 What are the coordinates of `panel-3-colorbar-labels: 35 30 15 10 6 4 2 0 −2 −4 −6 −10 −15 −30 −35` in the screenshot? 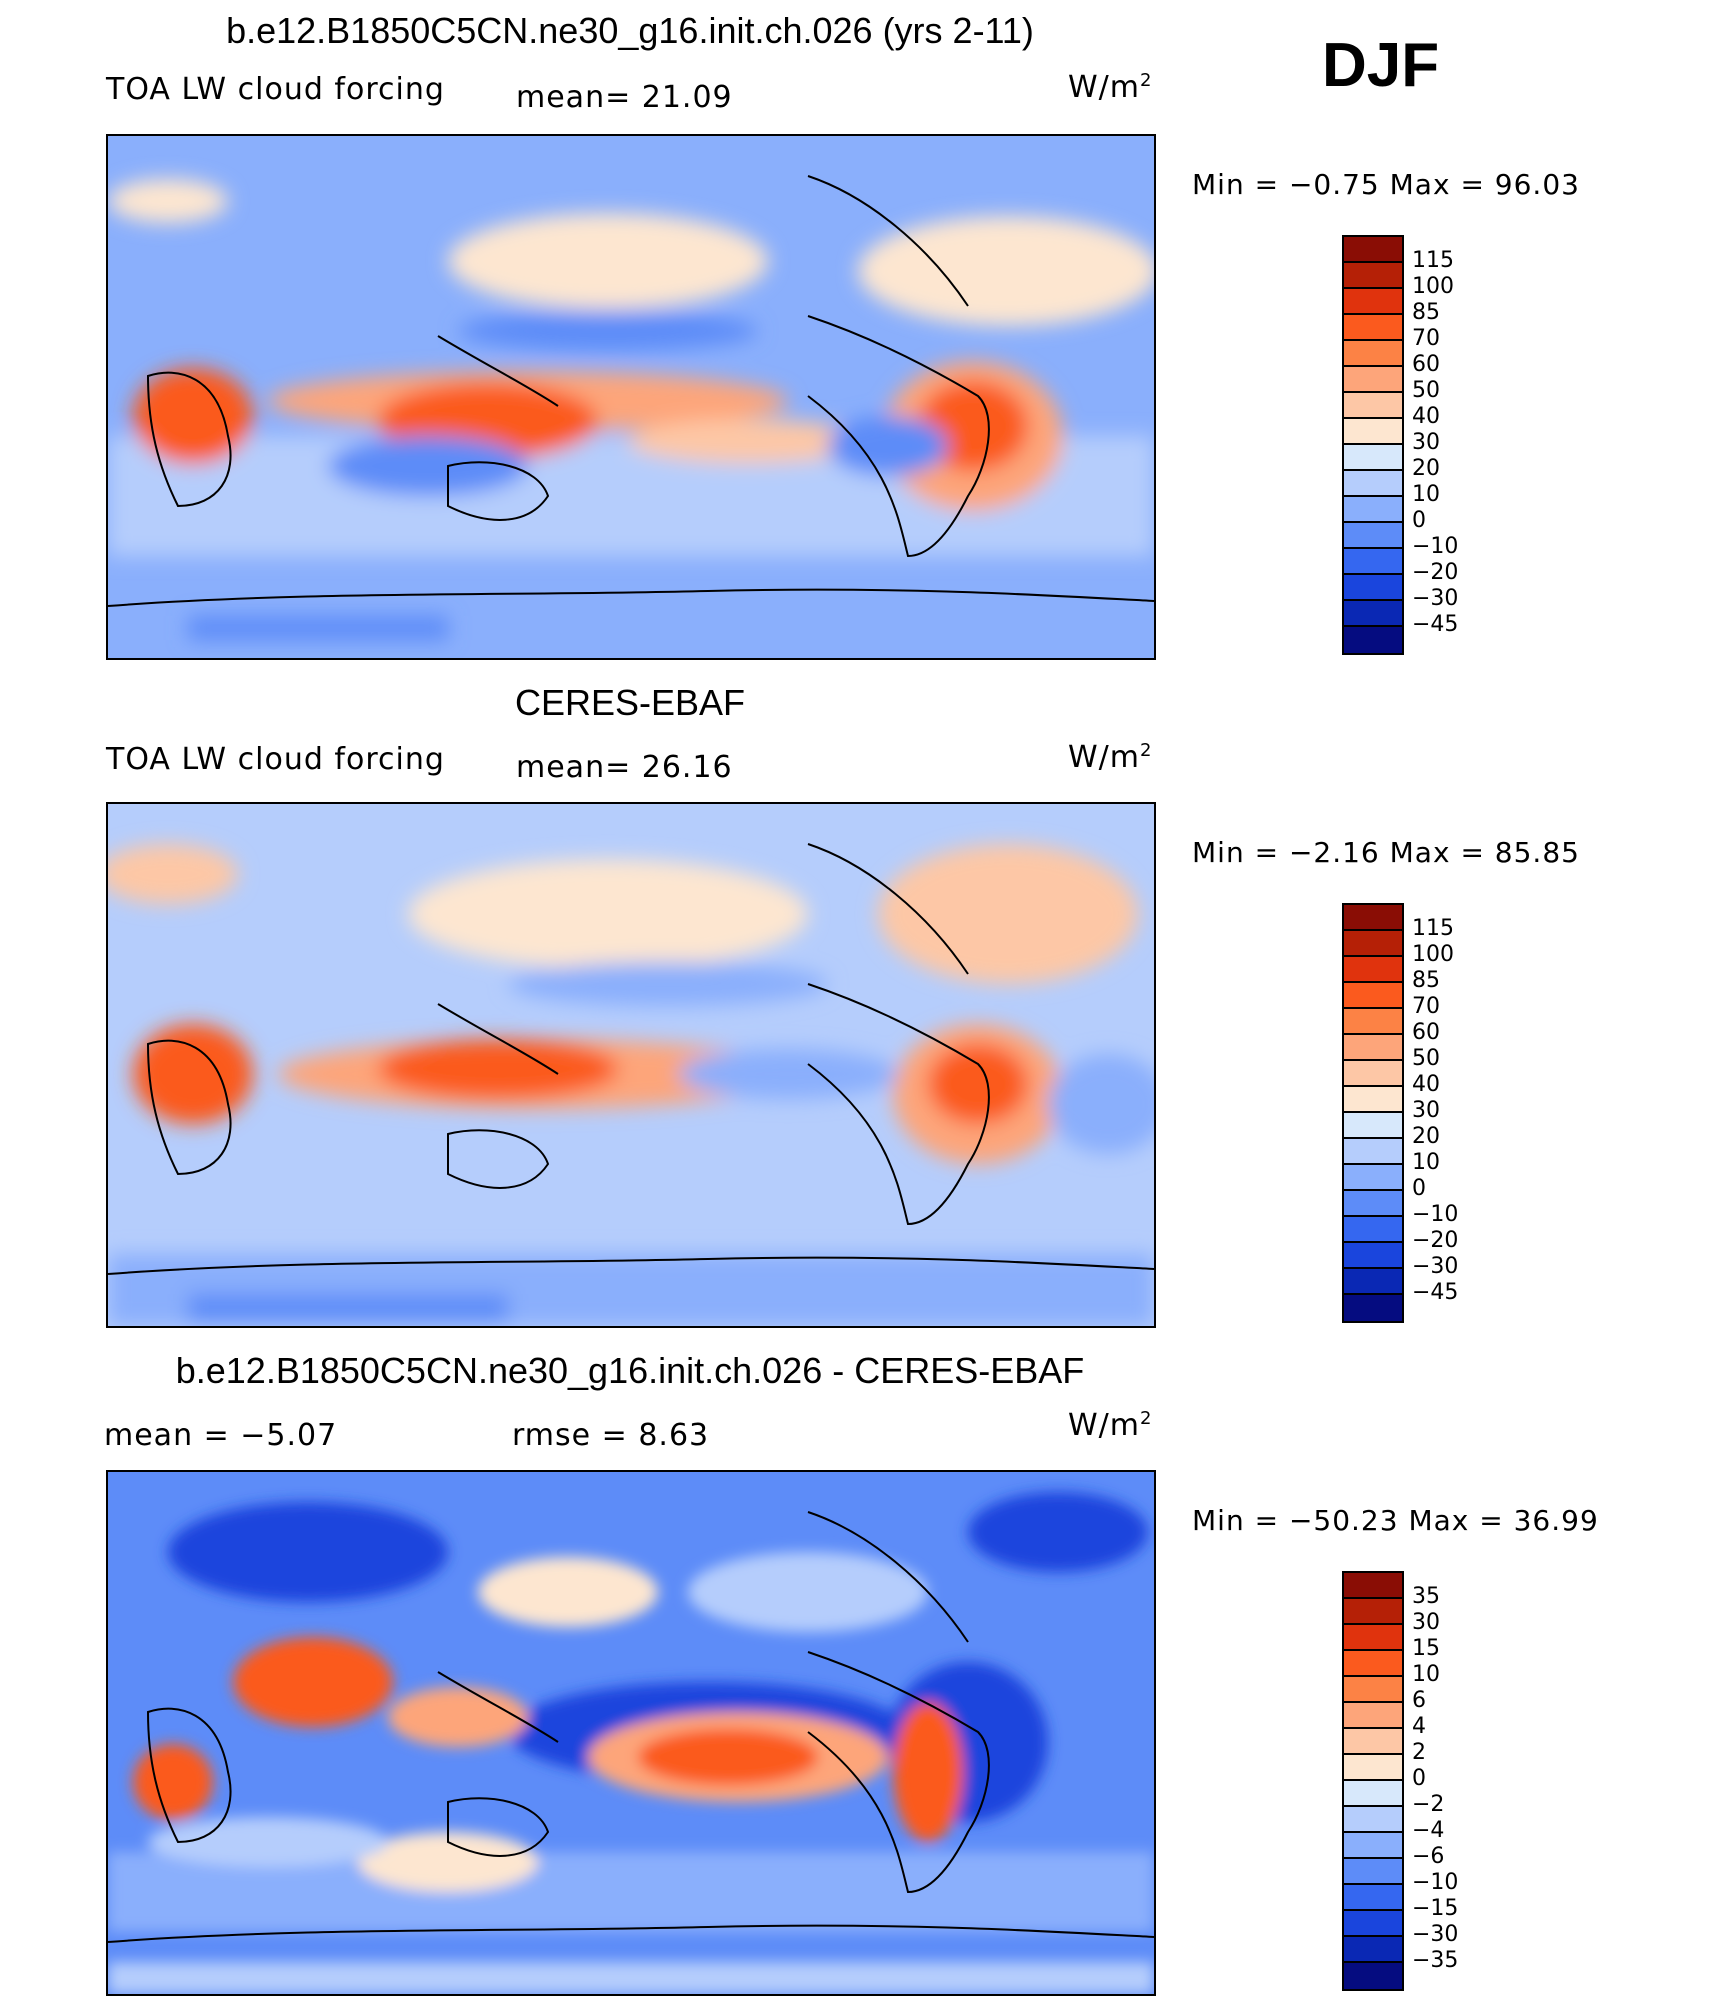 It's located at (1435, 1779).